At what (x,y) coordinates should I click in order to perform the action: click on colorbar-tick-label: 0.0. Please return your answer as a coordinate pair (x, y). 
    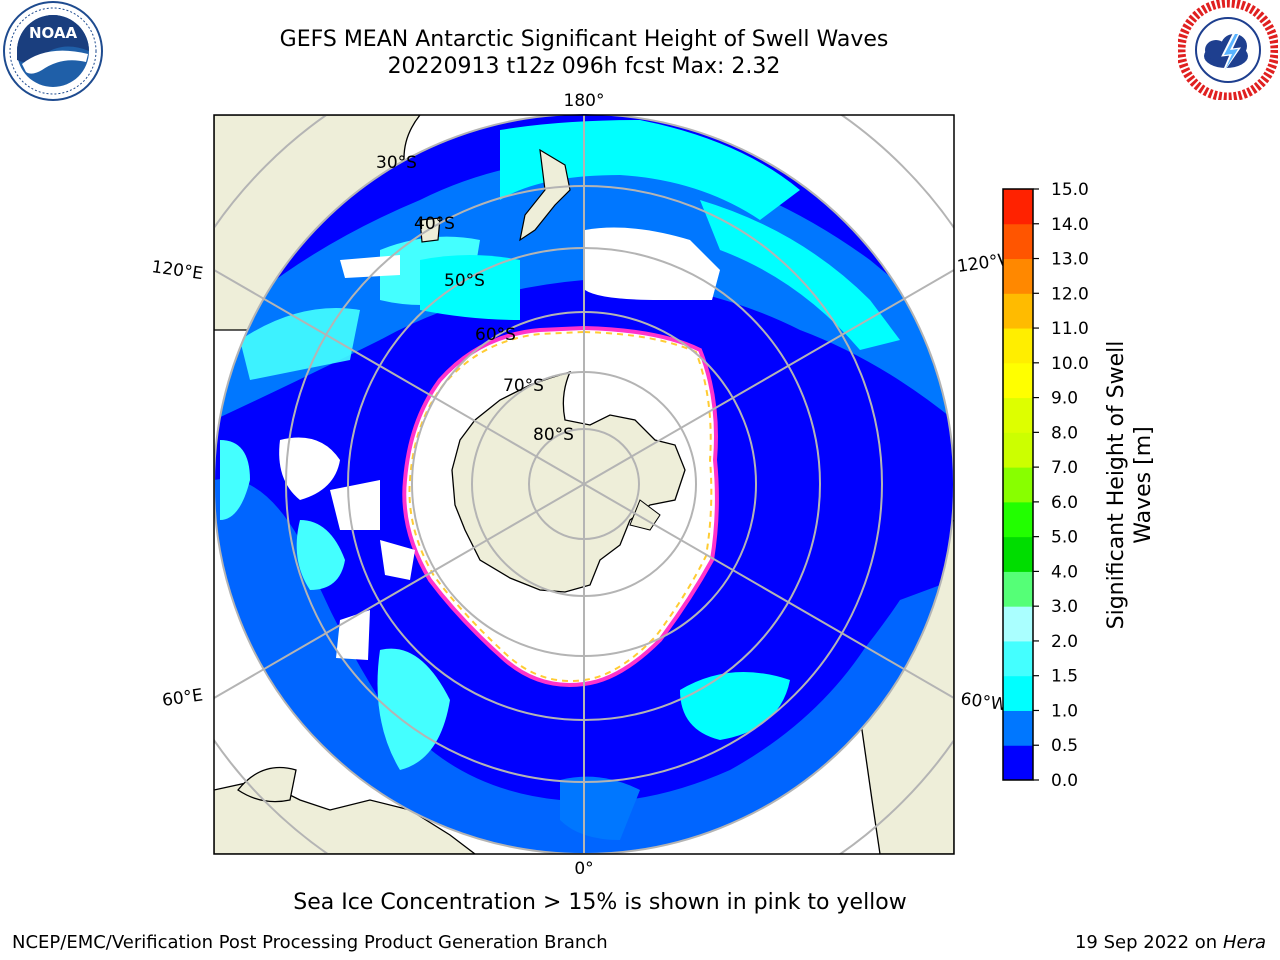
    Looking at the image, I should click on (1064, 781).